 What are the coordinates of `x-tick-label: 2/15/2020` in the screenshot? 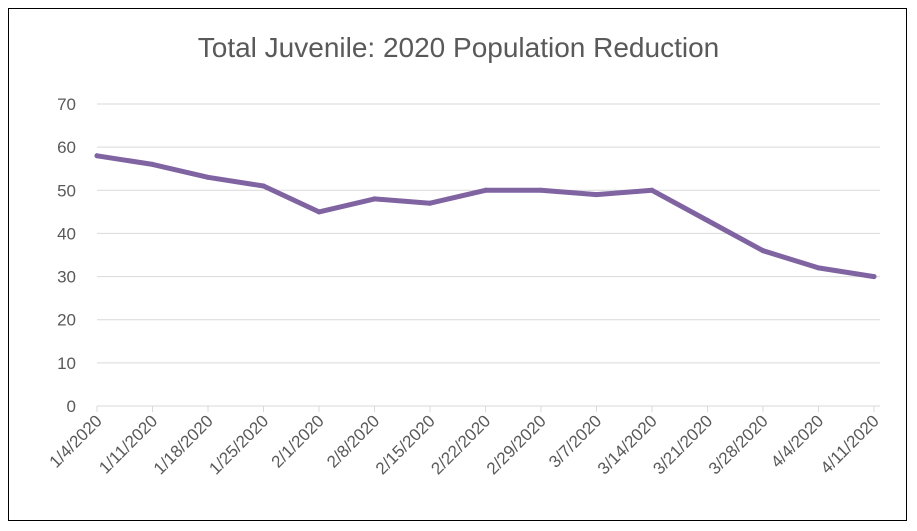 It's located at (405, 444).